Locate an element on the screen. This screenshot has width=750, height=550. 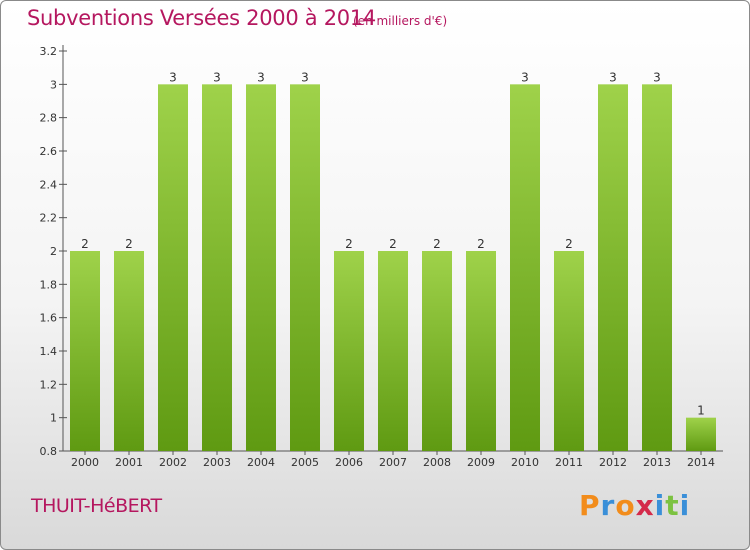
x-tick-label: 2004 is located at coordinates (261, 462).